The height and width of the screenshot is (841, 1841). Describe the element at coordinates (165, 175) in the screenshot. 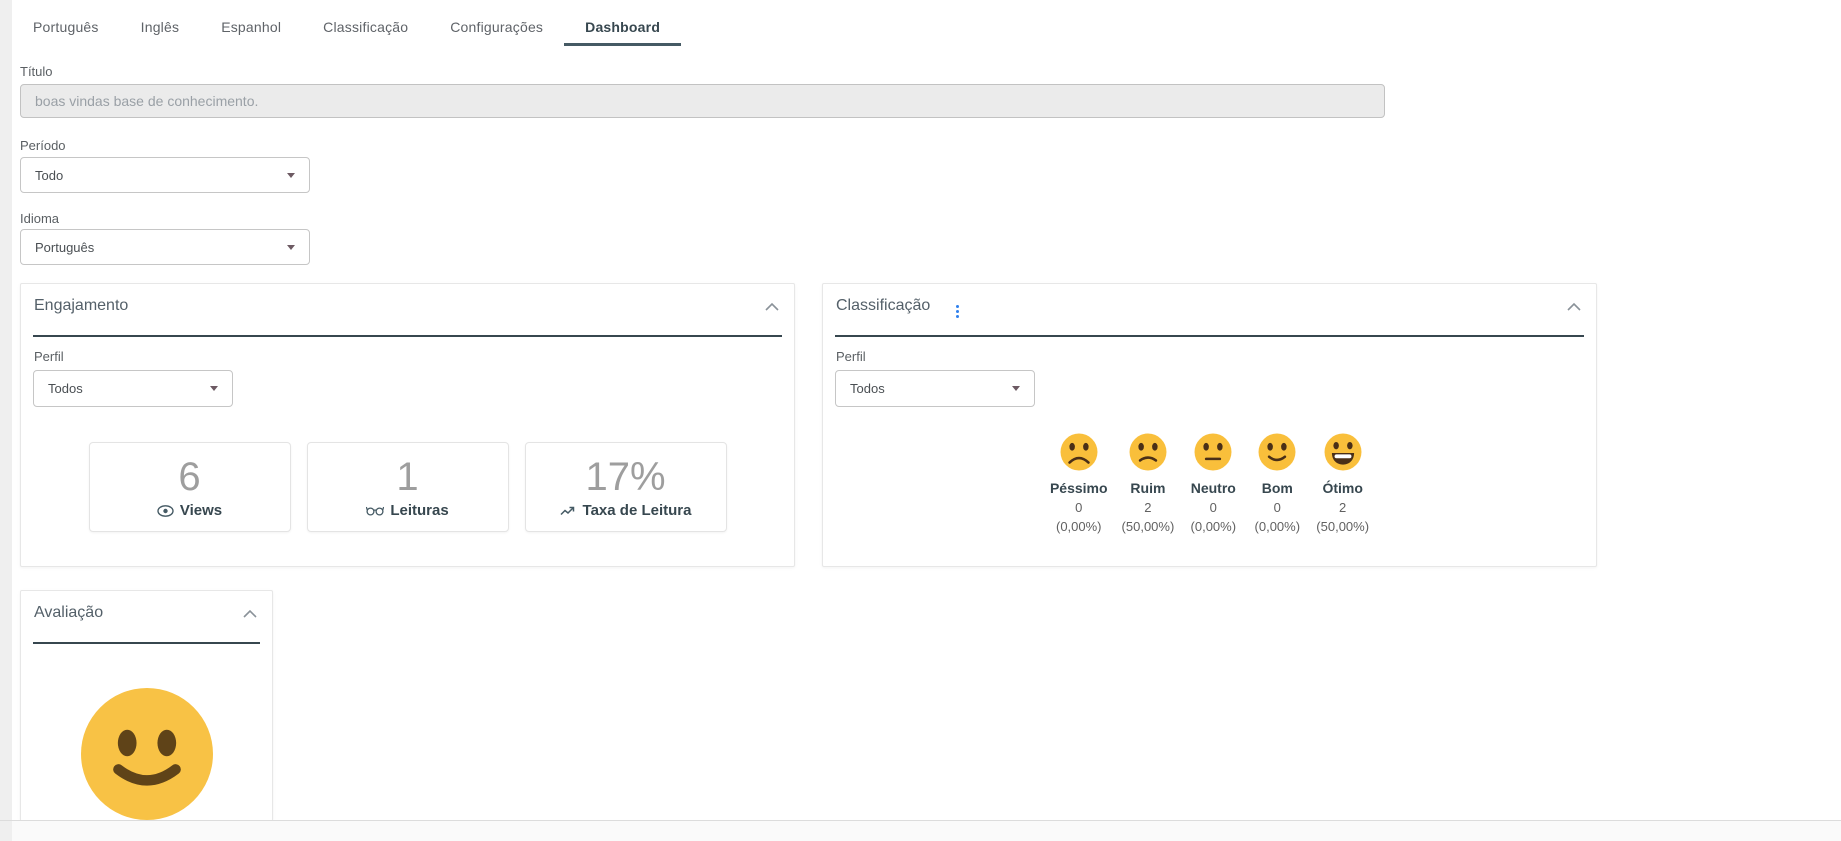

I see `periodo-select: Todo` at that location.